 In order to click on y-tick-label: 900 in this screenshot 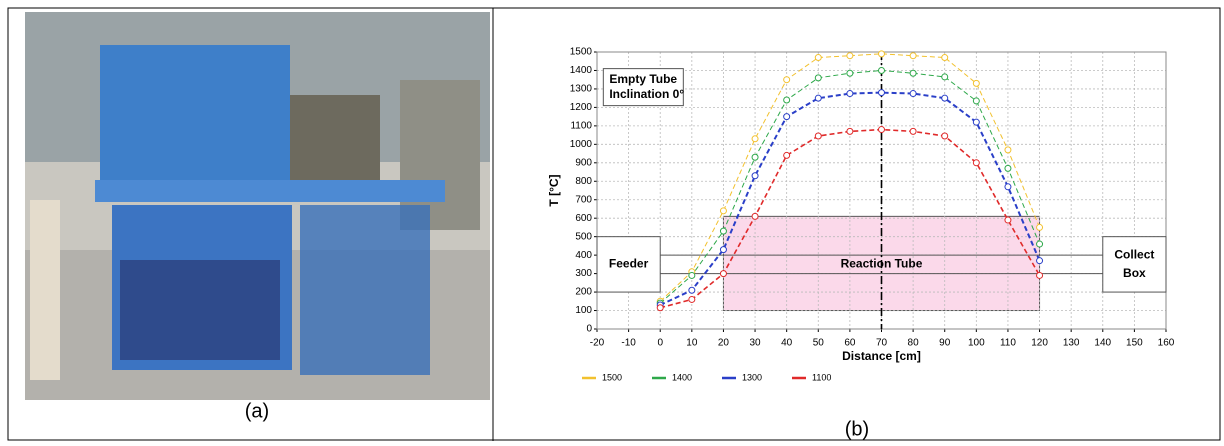, I will do `click(583, 162)`.